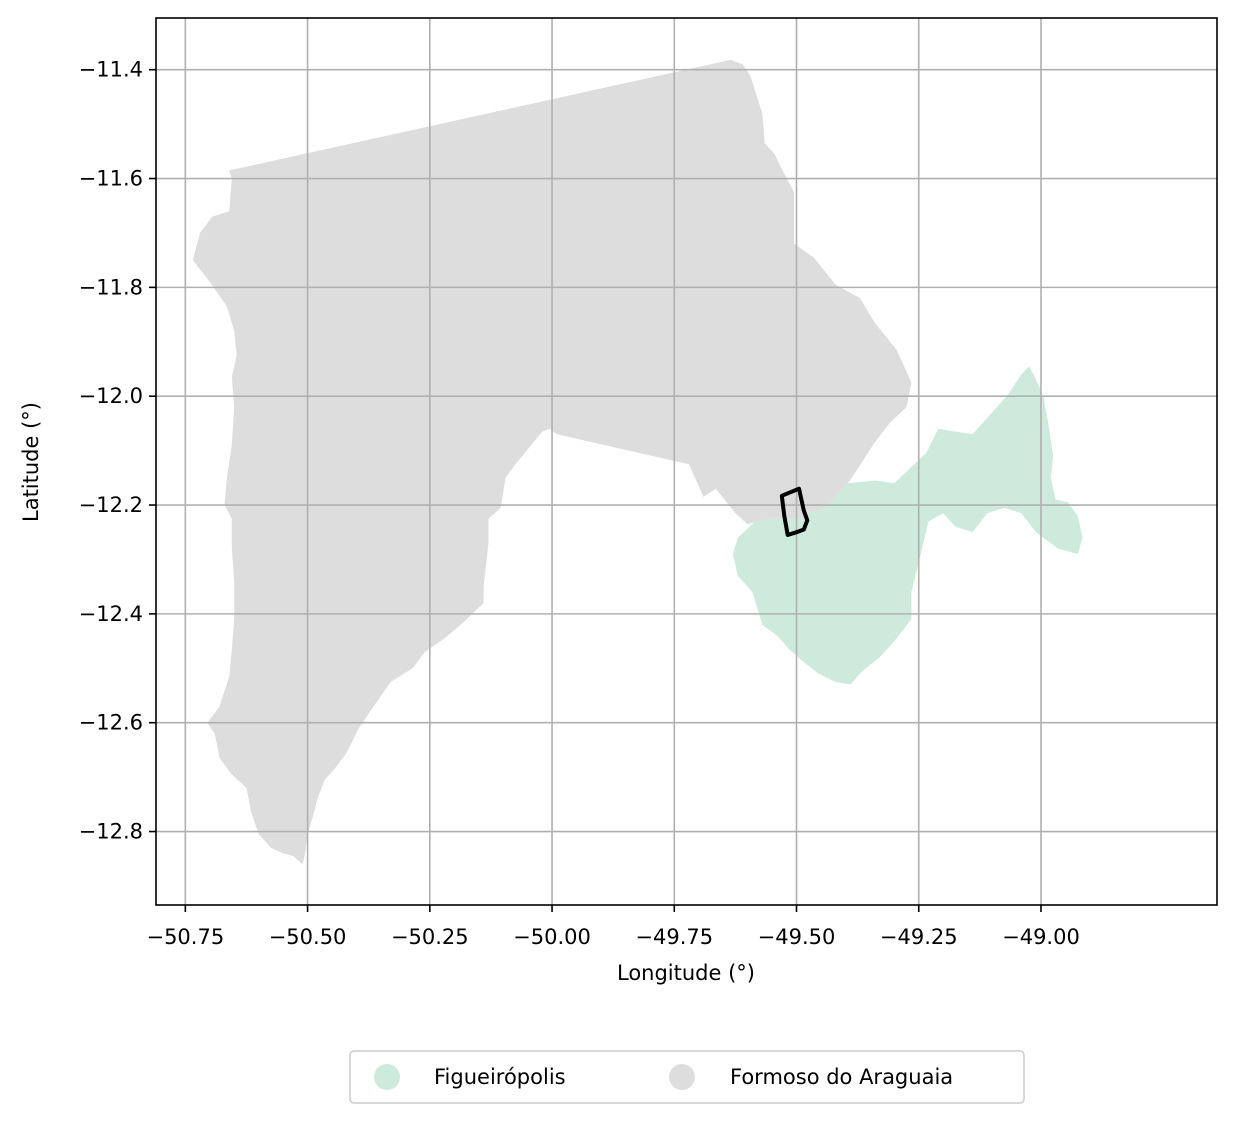  I want to click on legend-label-figueiropolis: Figueirópolis, so click(500, 1077).